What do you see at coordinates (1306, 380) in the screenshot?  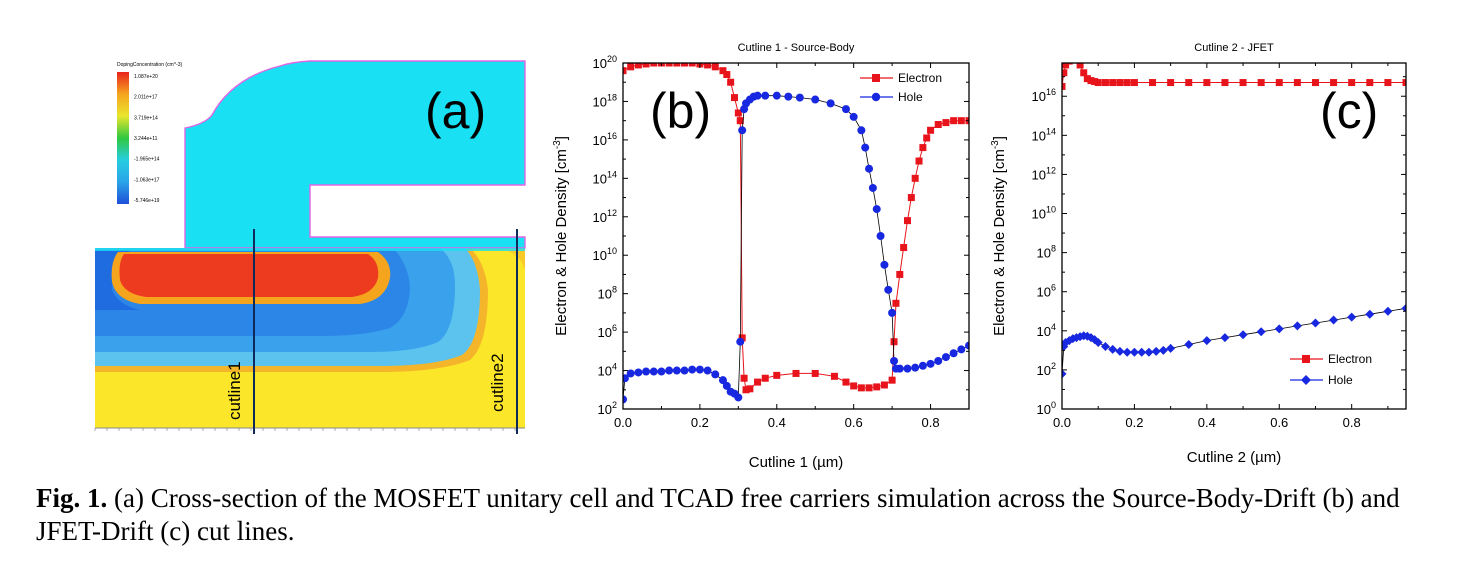 I see `legend-c-hole-marker` at bounding box center [1306, 380].